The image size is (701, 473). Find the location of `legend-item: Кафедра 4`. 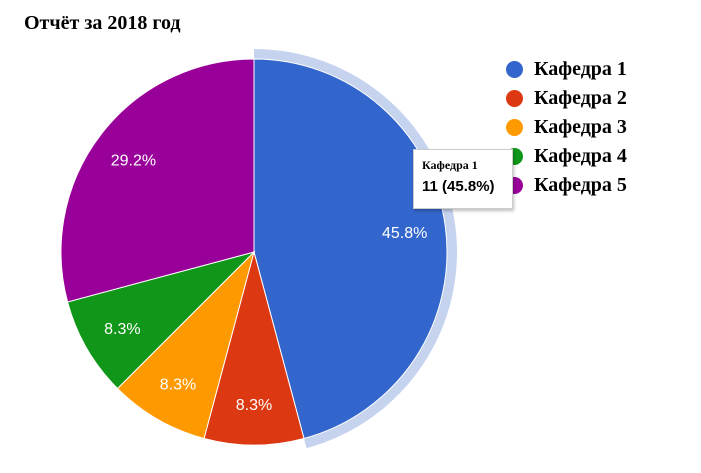

legend-item: Кафедра 4 is located at coordinates (566, 156).